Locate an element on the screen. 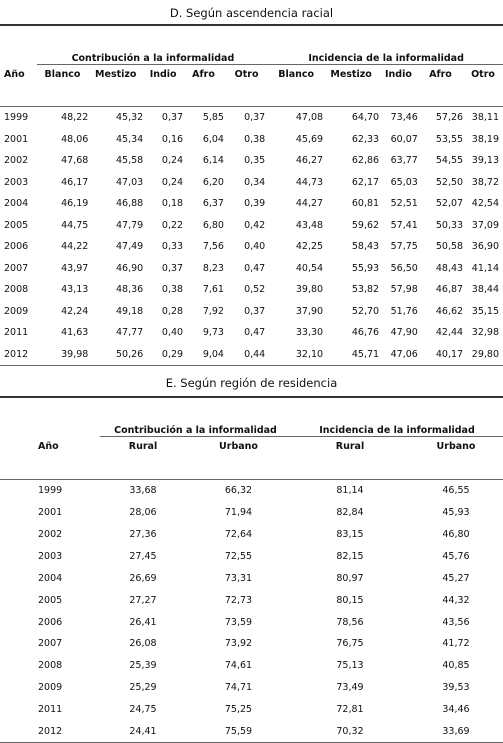 This screenshot has height=743, width=503. value-cell: 32,98 is located at coordinates (485, 333).